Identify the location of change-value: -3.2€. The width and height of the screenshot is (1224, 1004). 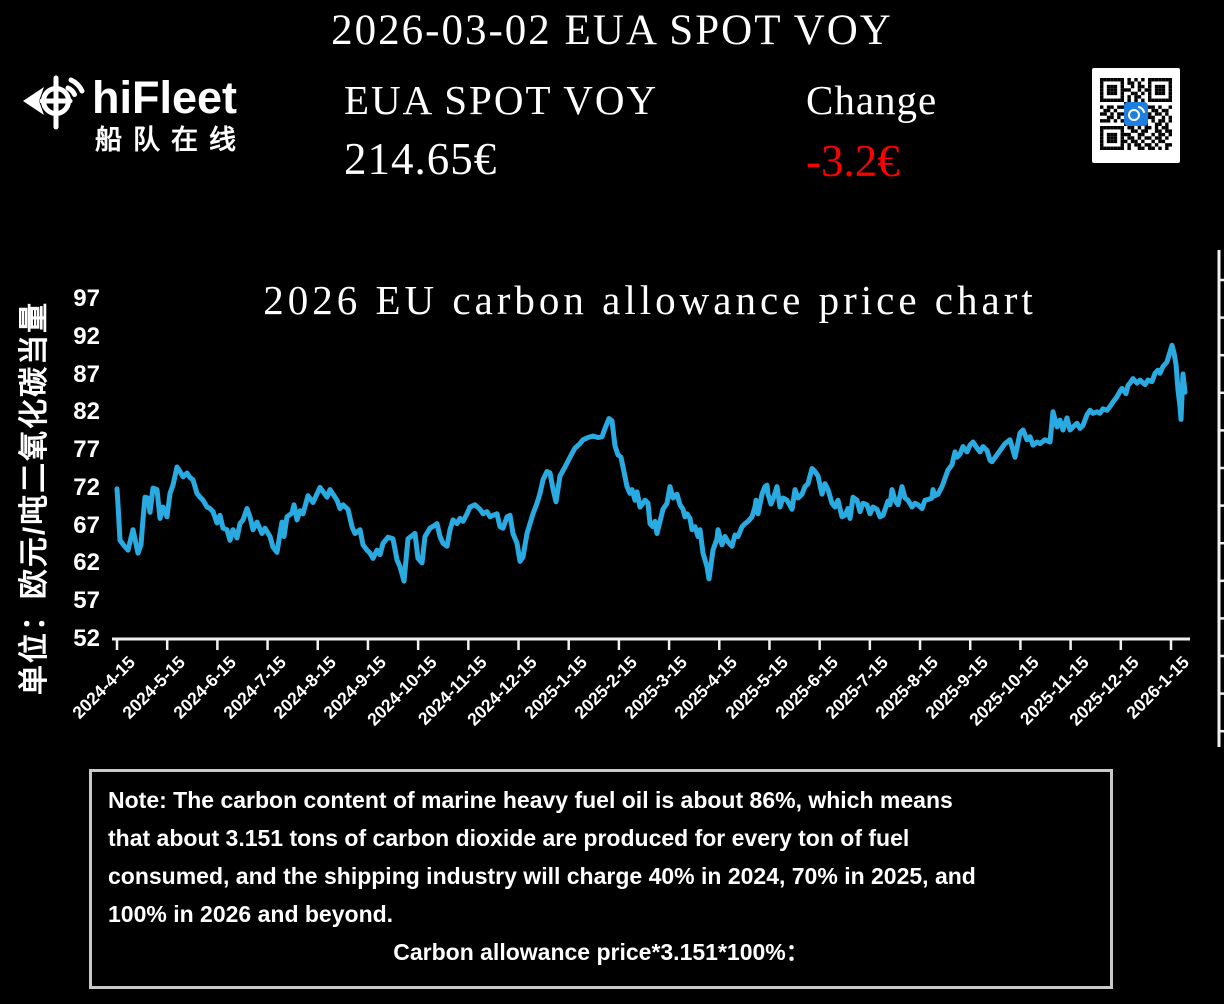
(853, 161).